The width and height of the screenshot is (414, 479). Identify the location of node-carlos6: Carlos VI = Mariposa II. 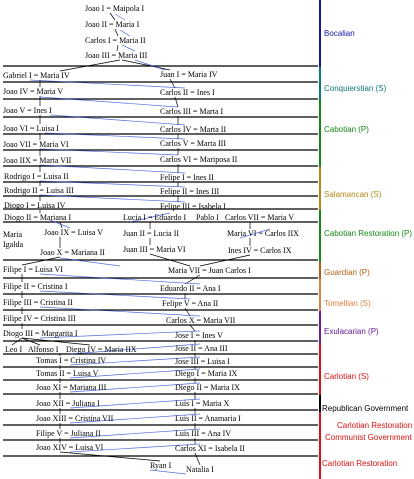
(199, 159).